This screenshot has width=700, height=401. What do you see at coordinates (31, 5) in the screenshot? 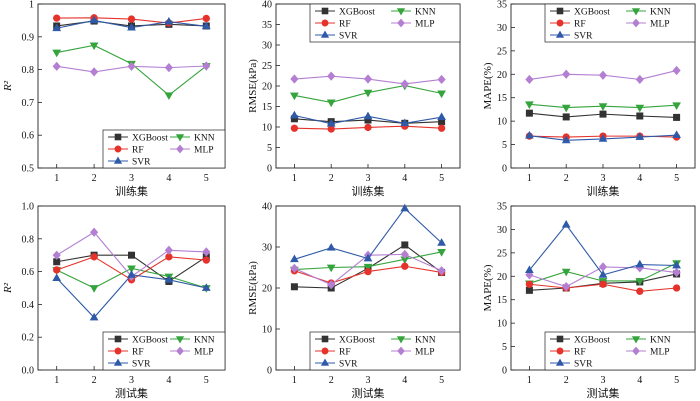
I see `y-tick-label: 1` at bounding box center [31, 5].